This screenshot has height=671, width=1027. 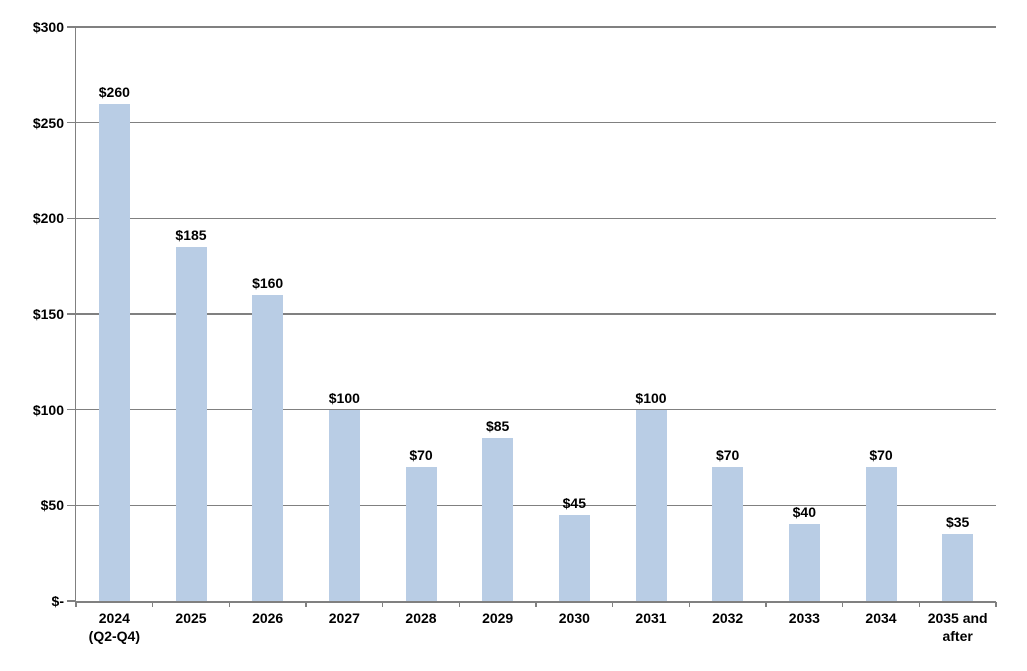 What do you see at coordinates (957, 627) in the screenshot?
I see `x-axis-label: 2035 and after` at bounding box center [957, 627].